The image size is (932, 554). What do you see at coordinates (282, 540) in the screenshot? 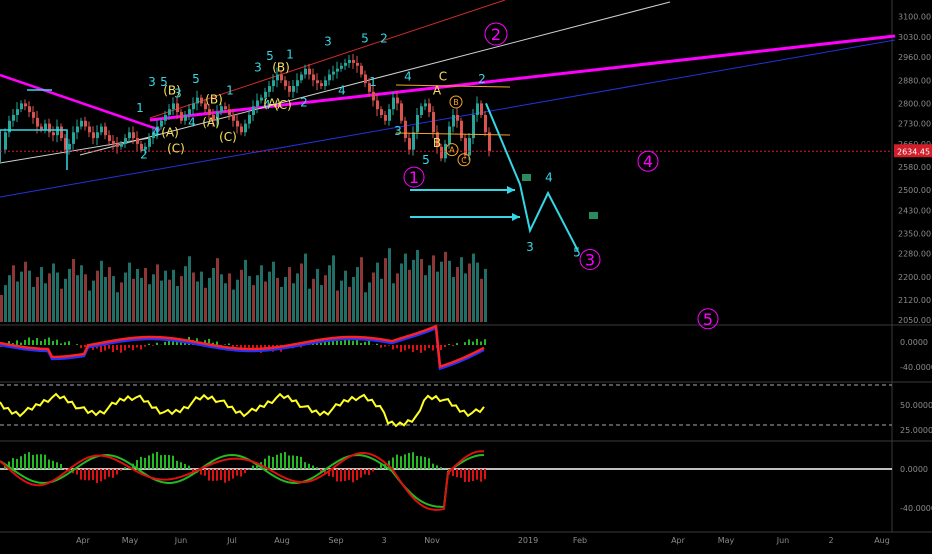
I see `time-axis-label: Aug` at bounding box center [282, 540].